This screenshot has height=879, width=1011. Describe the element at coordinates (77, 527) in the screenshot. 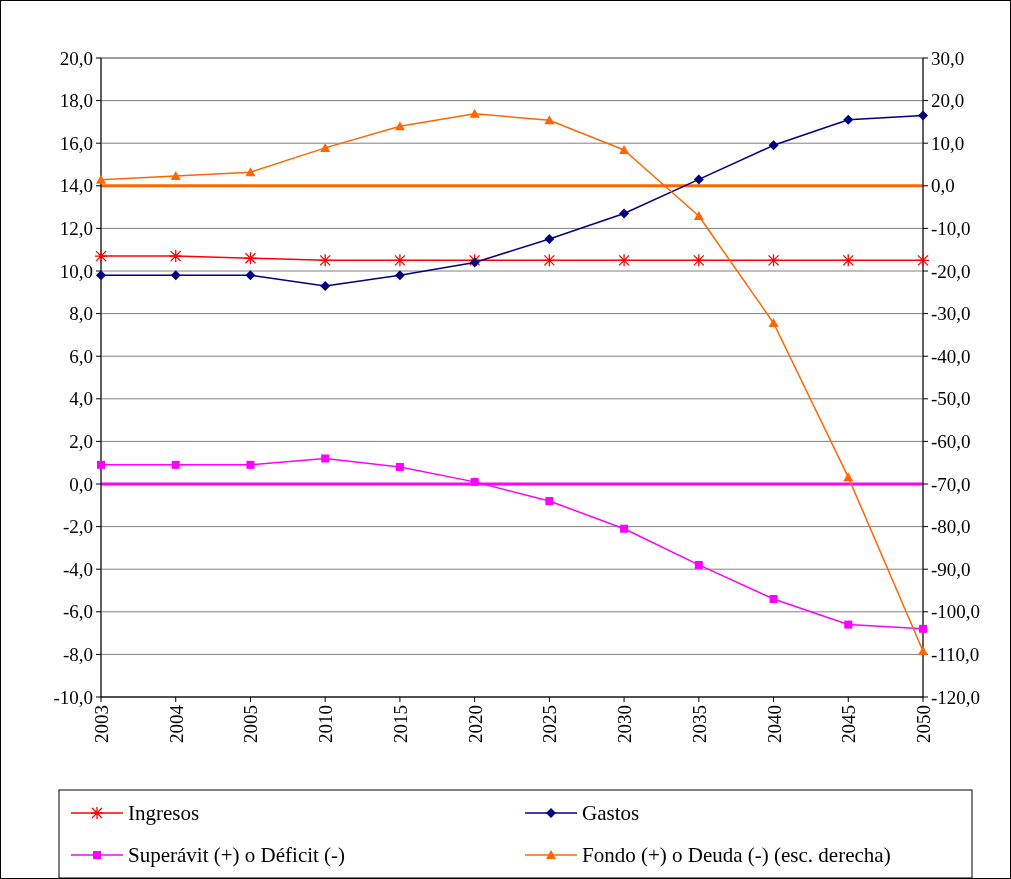

I see `y-tick-label: -2,0` at that location.